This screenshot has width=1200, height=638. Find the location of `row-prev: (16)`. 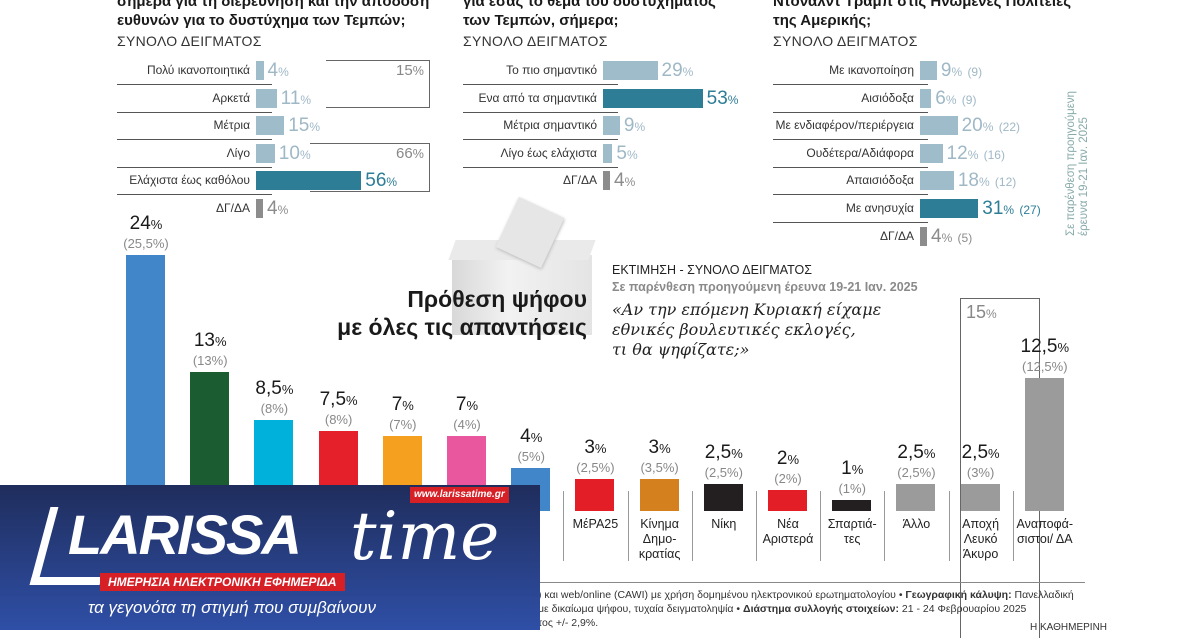

row-prev: (16) is located at coordinates (994, 154).